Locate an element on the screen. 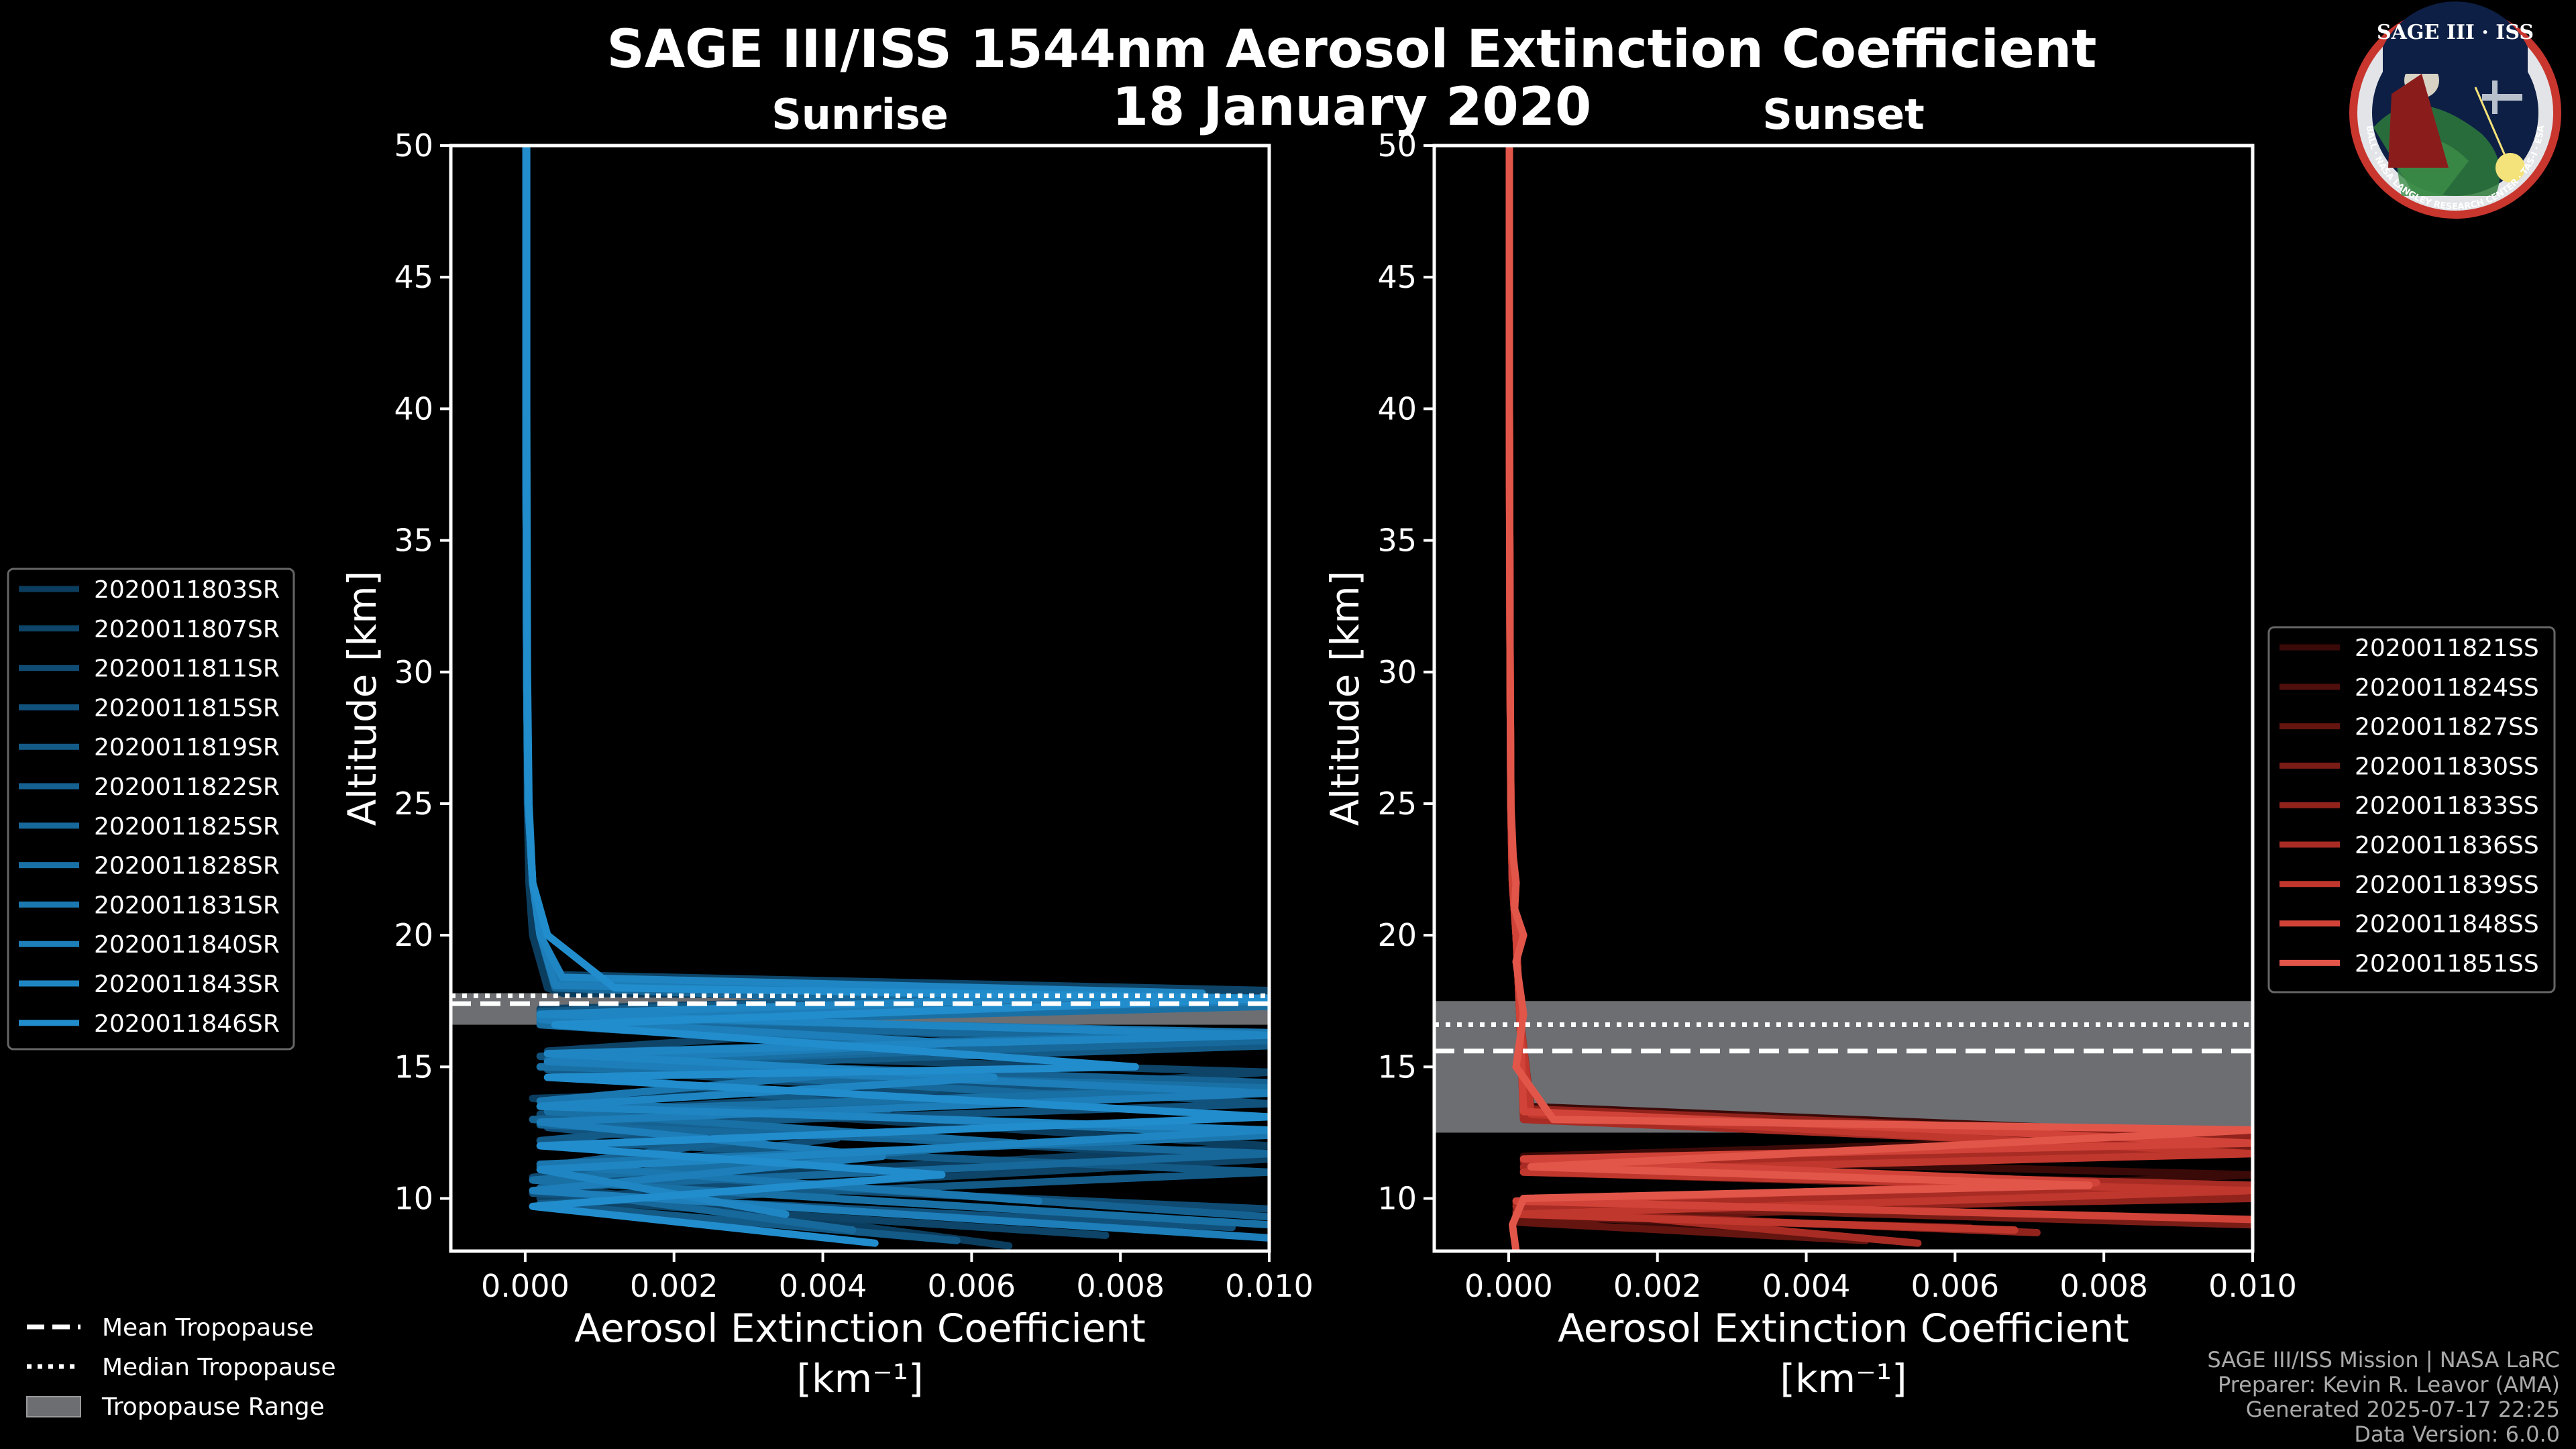 This screenshot has width=2576, height=1449. sunrise-ytick-label: 25 is located at coordinates (413, 804).